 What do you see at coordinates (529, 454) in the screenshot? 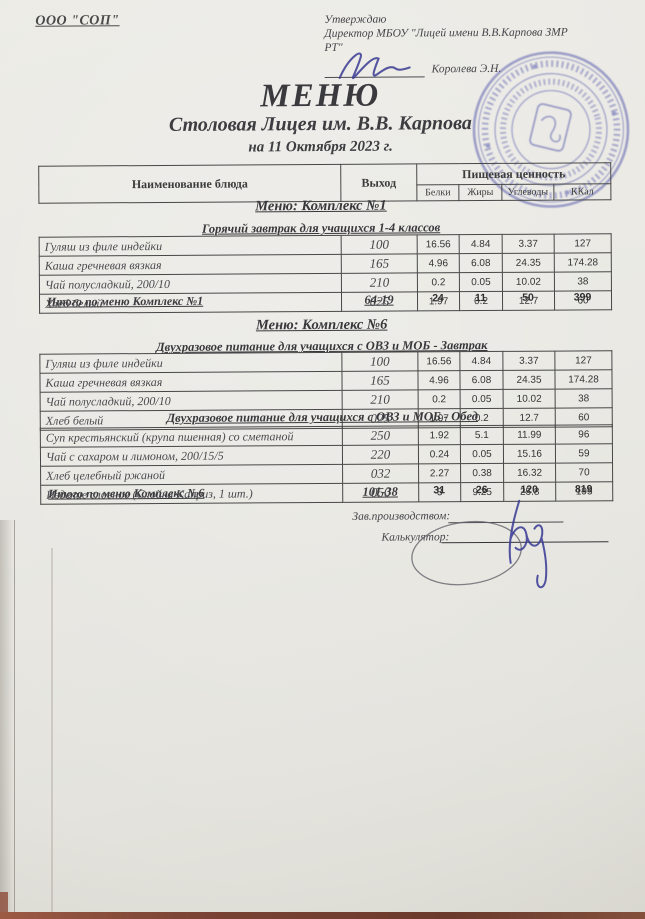
I see `carbs-cell: 15.16` at bounding box center [529, 454].